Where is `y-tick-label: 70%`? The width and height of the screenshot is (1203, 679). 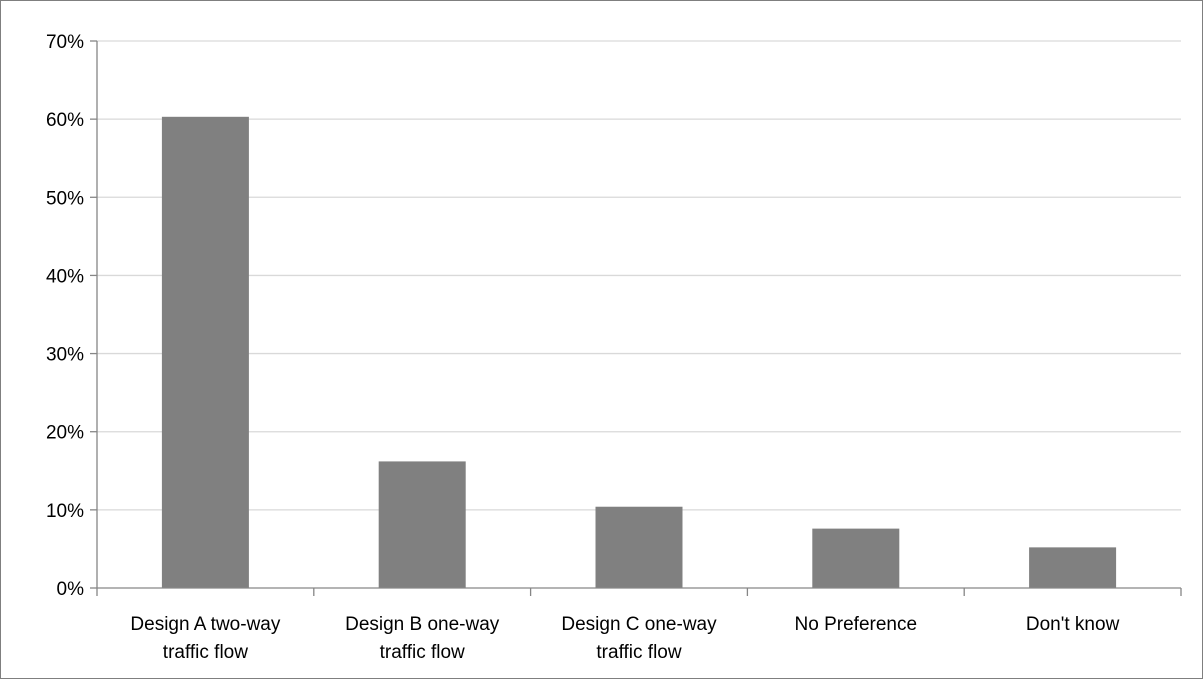
y-tick-label: 70% is located at coordinates (65, 42).